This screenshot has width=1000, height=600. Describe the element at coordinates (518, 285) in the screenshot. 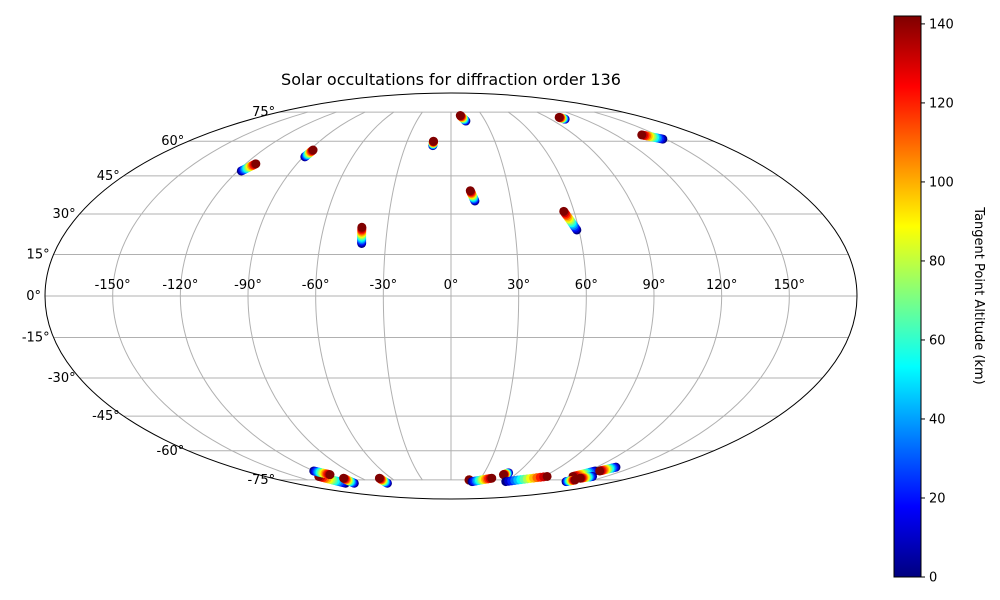

I see `longitude-tick-label: 30°` at that location.